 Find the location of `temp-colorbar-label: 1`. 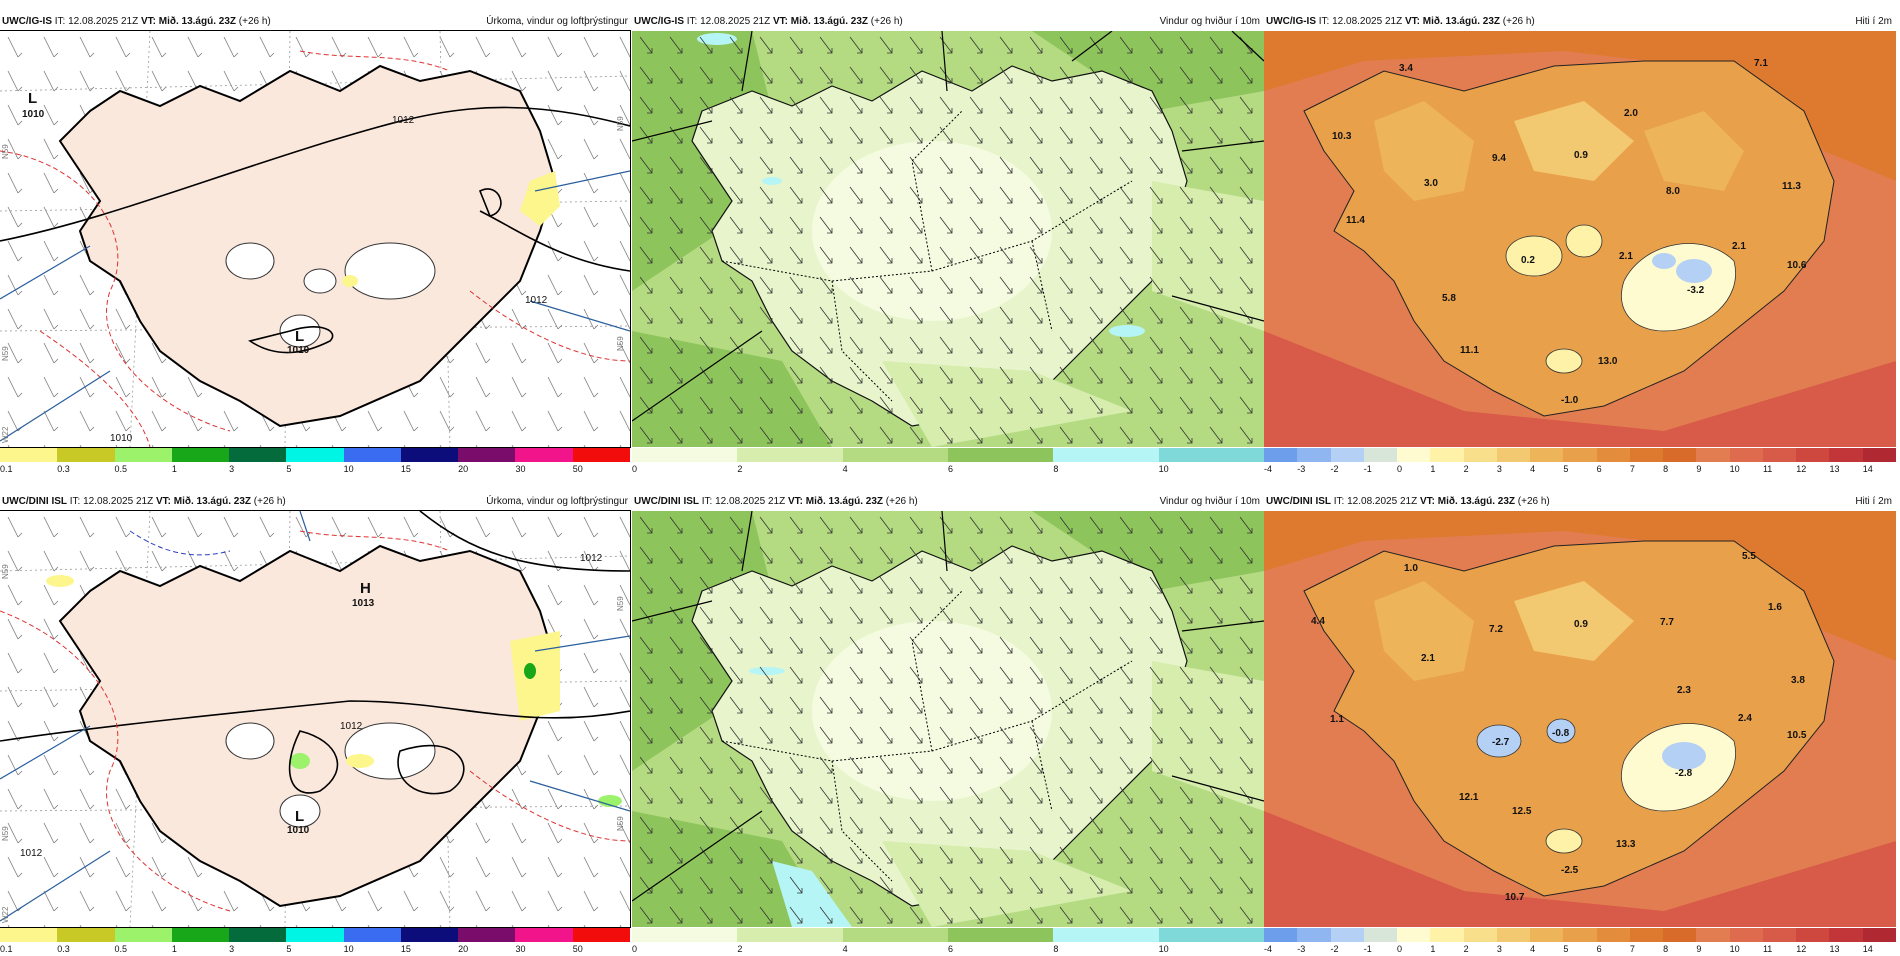

temp-colorbar-label: 1 is located at coordinates (1433, 949).